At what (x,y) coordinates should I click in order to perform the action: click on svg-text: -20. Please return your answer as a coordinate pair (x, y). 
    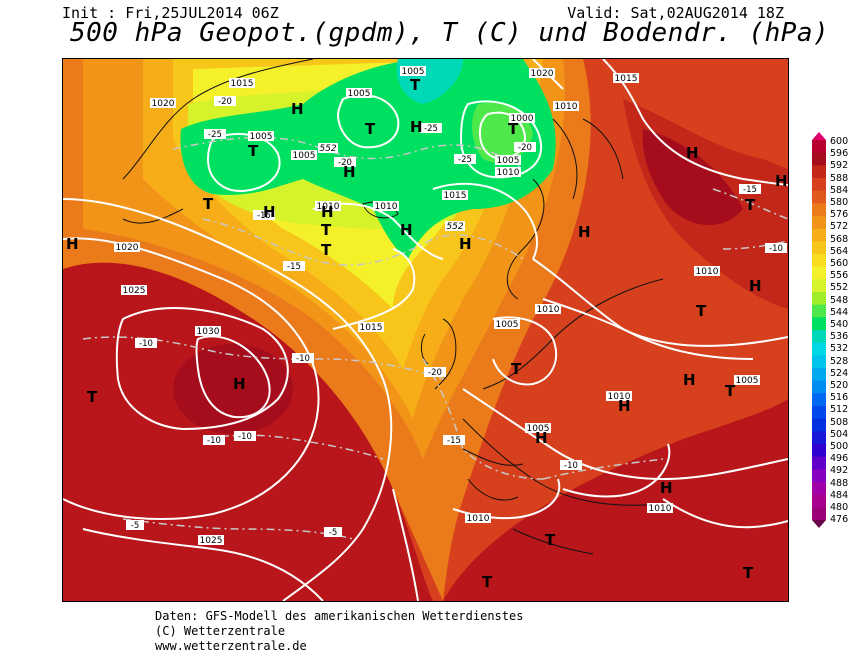
    Looking at the image, I should click on (225, 102).